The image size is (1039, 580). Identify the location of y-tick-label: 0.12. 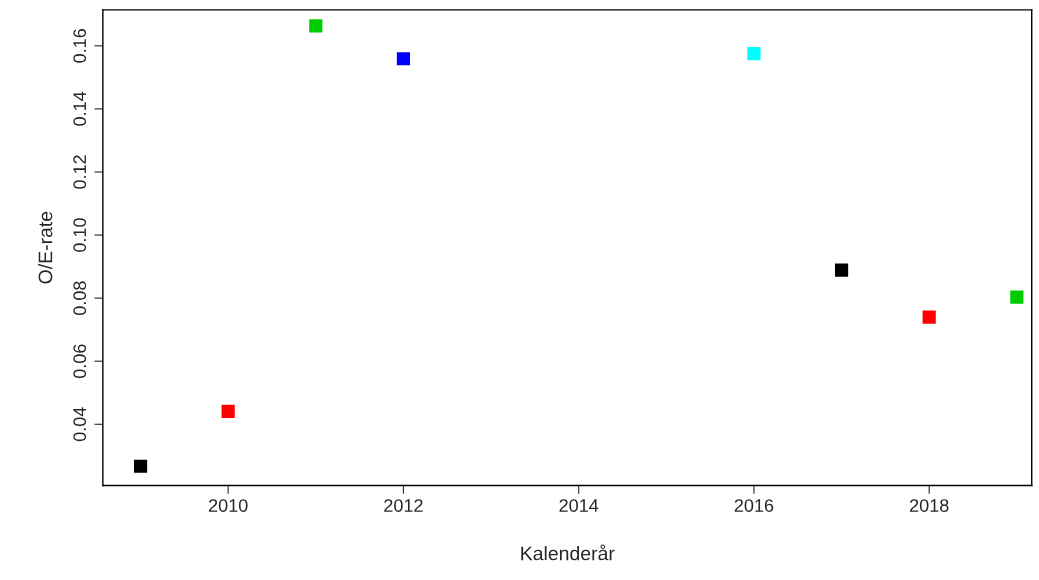
(80, 172).